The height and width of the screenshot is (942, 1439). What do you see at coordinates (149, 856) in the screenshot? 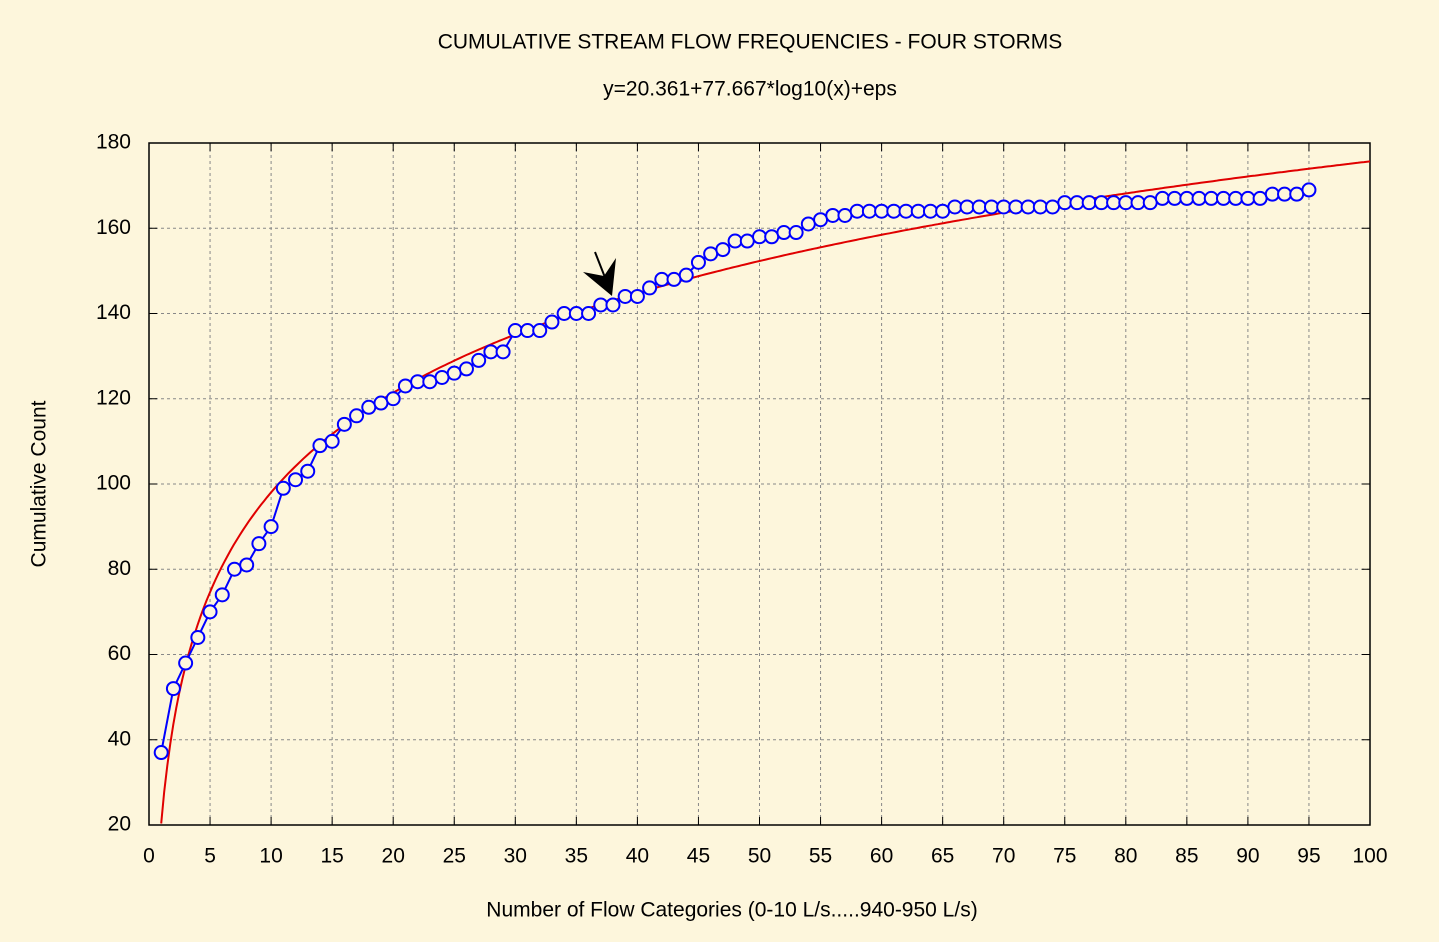
I see `x-tick-label: 0` at bounding box center [149, 856].